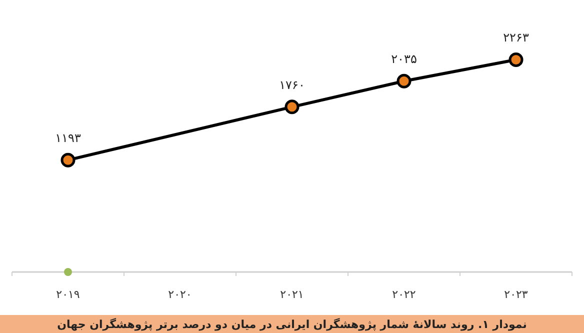 Image resolution: width=584 pixels, height=333 pixels. Describe the element at coordinates (292, 324) in the screenshot. I see `text: نمودار ۱. روند سالانهٔ شمار پژوهشگران ایرانی در میان دو درصد برتر پژوهشگران جهان` at that location.